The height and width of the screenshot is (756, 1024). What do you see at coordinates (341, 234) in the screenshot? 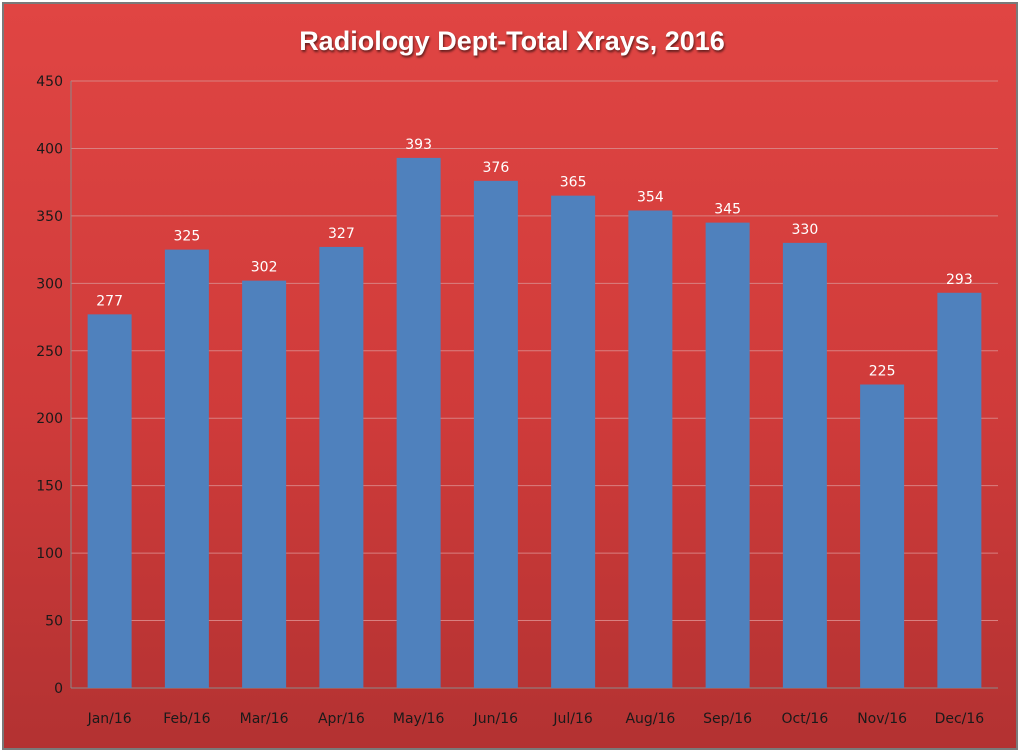
I see `data-label: 327` at bounding box center [341, 234].